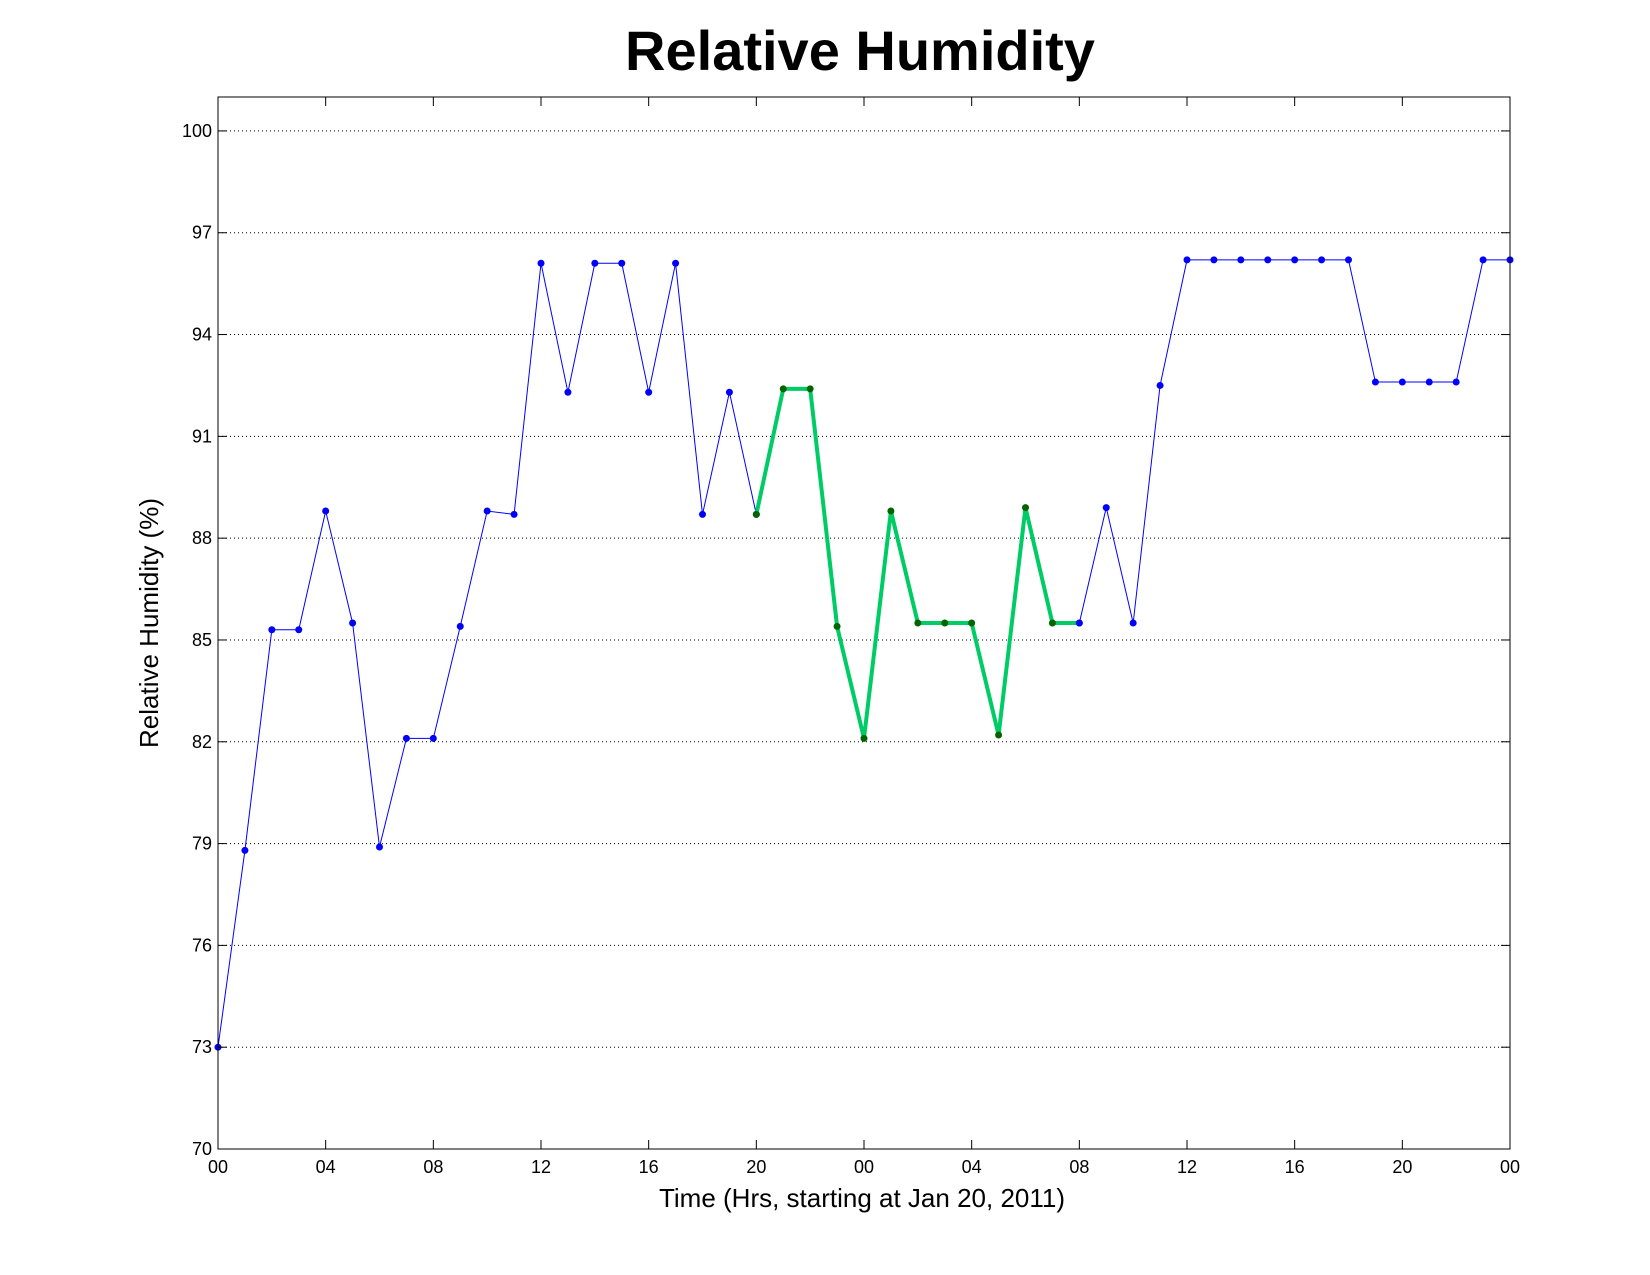 The image size is (1650, 1275). What do you see at coordinates (860, 50) in the screenshot?
I see `chart-title: Relative Humidity` at bounding box center [860, 50].